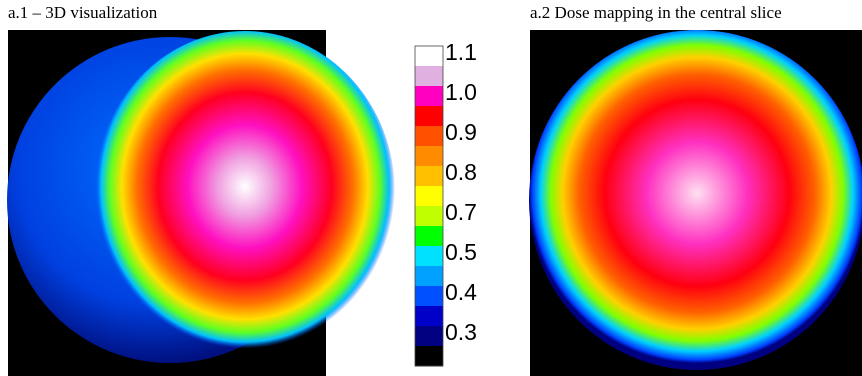  Describe the element at coordinates (461, 172) in the screenshot. I see `colorbar-label: 0.8` at that location.